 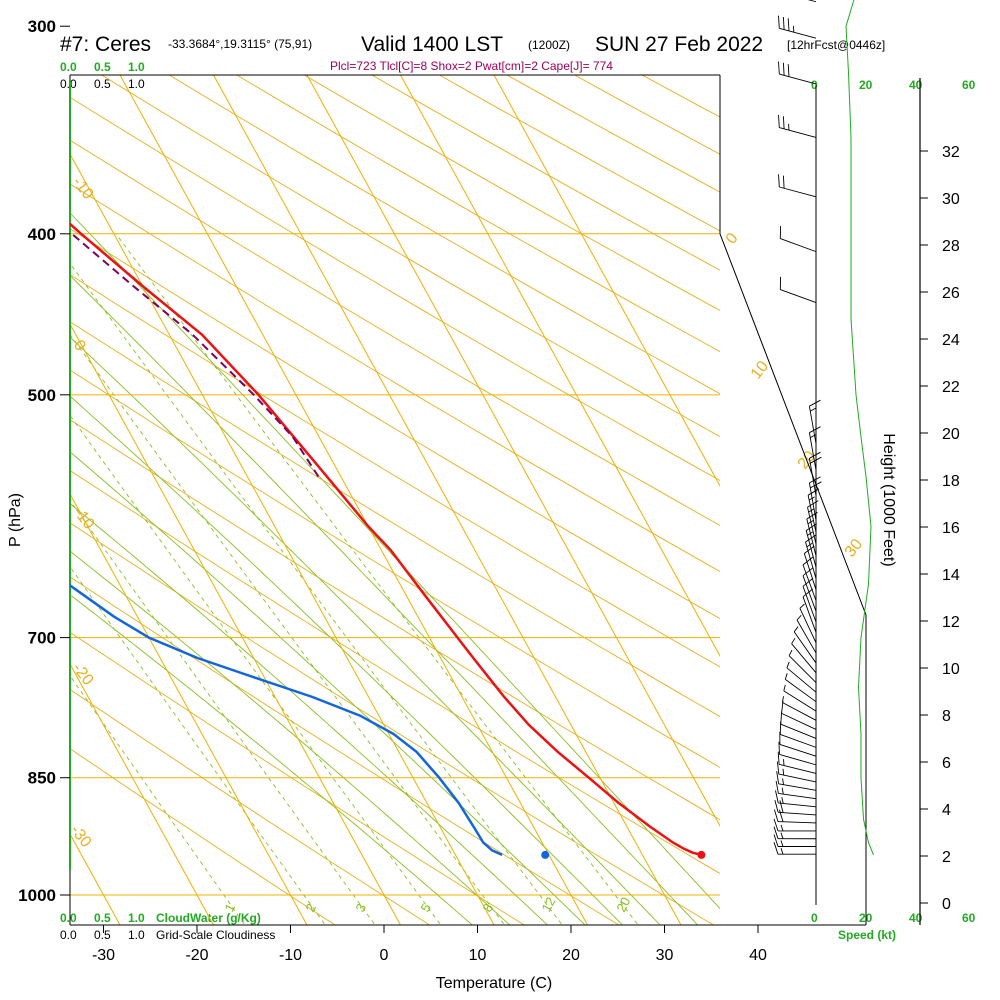 I want to click on speed-tick-top-60: 60, so click(x=969, y=85).